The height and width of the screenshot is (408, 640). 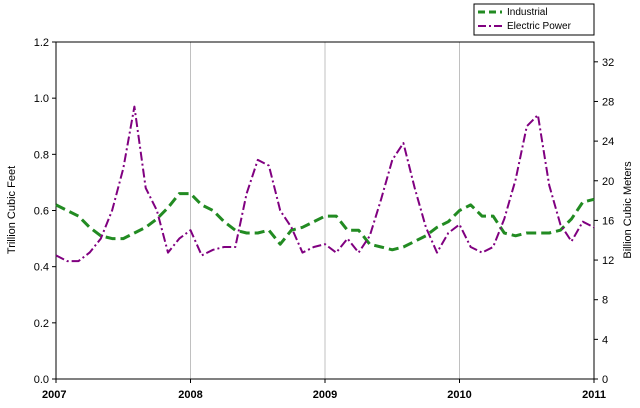 I want to click on right-axis: 0 4 8 12 16 20 24 28 32, so click(x=604, y=221).